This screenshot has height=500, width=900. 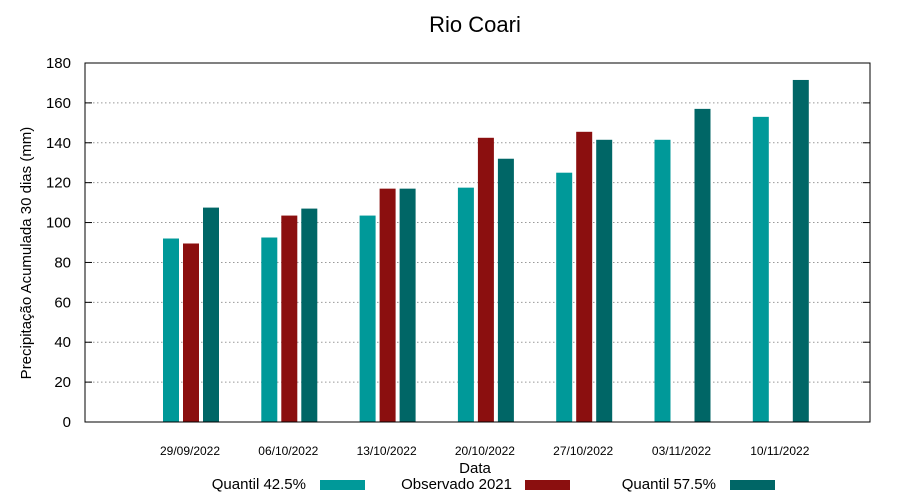 What do you see at coordinates (456, 484) in the screenshot?
I see `legend-label: Observado 2021` at bounding box center [456, 484].